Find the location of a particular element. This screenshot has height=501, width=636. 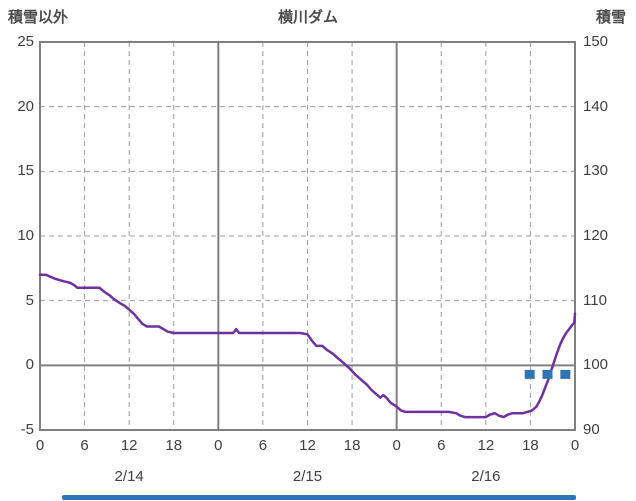

x-date-label: 2/14 is located at coordinates (129, 476).